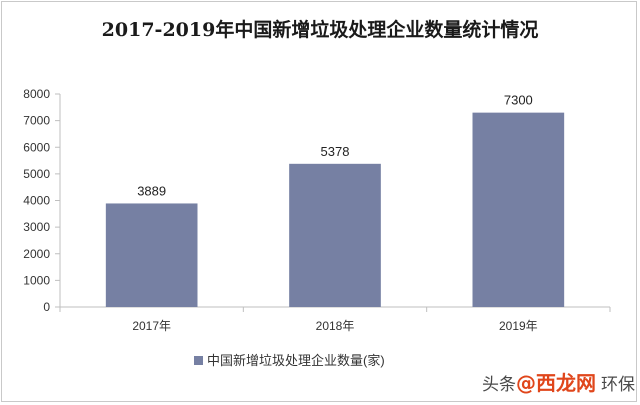 The width and height of the screenshot is (640, 405). What do you see at coordinates (36, 201) in the screenshot?
I see `y-tick-label: 4000` at bounding box center [36, 201].